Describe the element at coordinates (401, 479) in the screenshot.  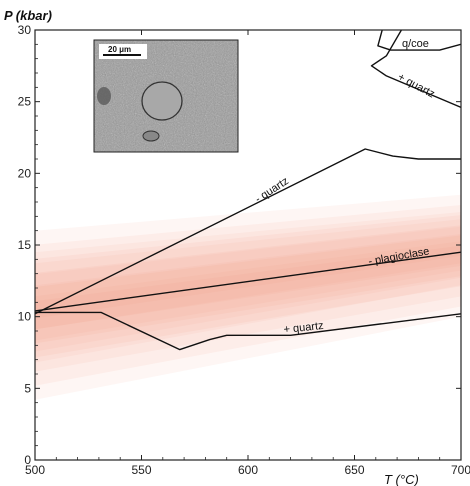
I see `x-axis-title: T (°C)` at that location.